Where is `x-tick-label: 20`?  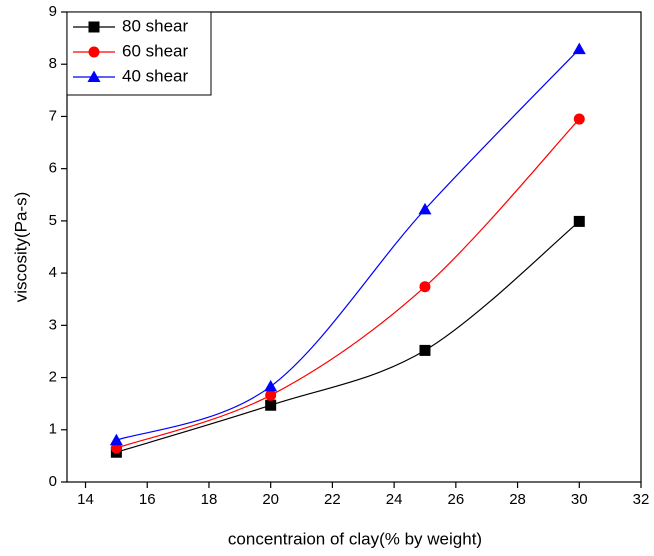
x-tick-label: 20 is located at coordinates (270, 499).